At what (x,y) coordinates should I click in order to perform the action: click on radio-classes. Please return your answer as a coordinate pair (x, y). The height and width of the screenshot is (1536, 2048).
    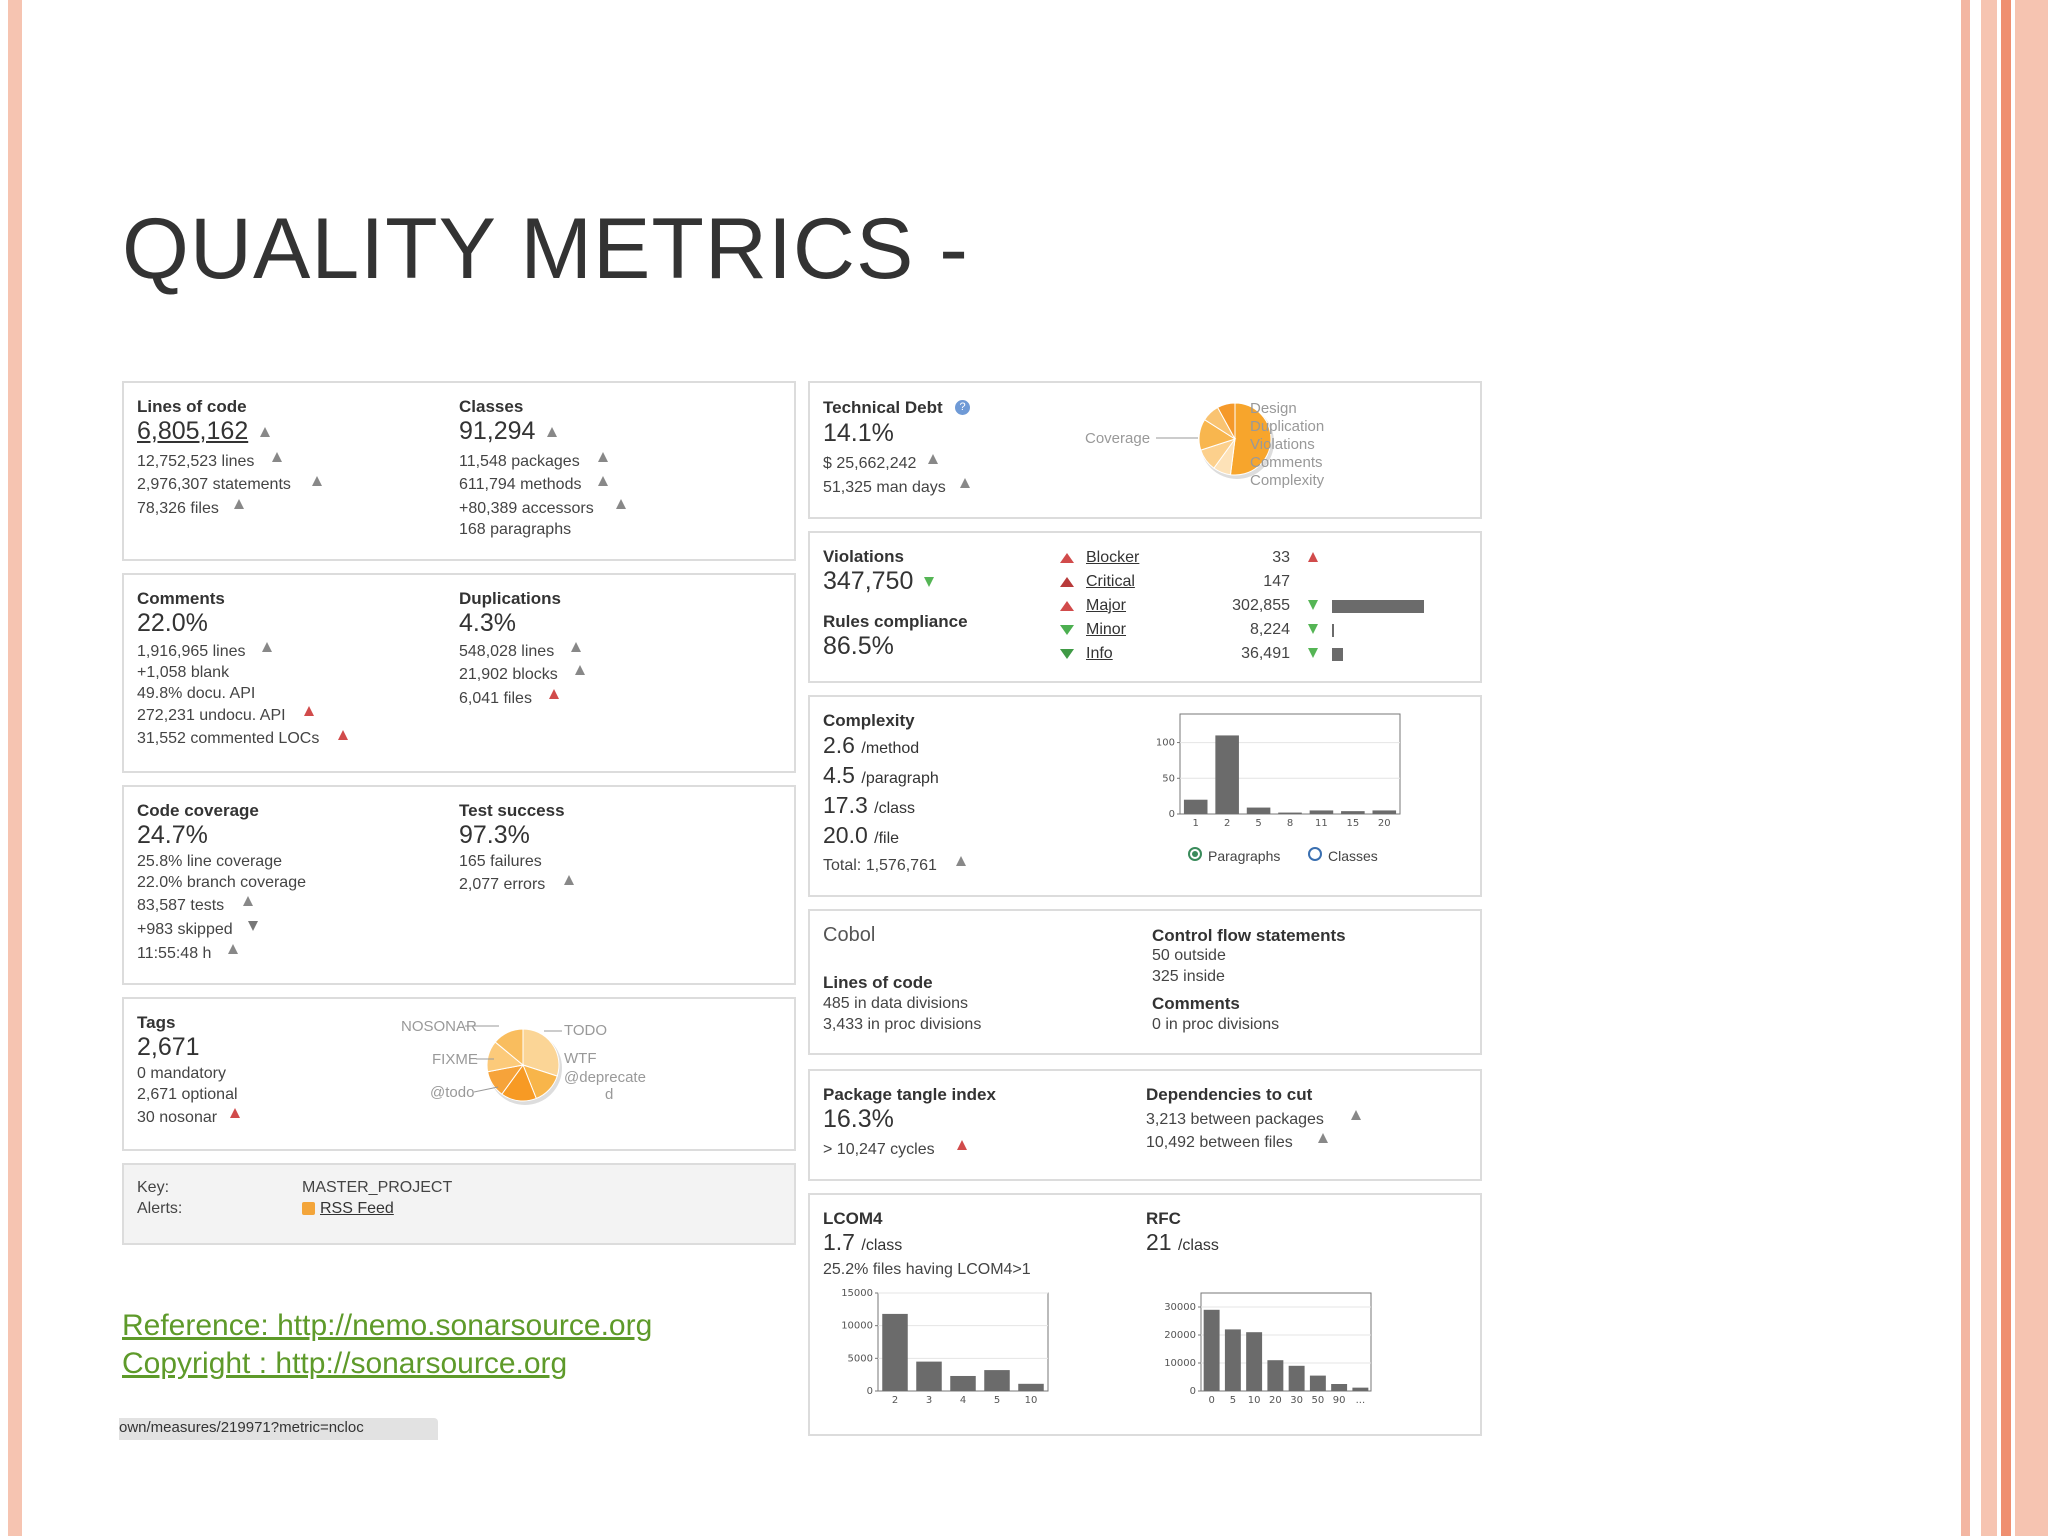
    Looking at the image, I should click on (1315, 854).